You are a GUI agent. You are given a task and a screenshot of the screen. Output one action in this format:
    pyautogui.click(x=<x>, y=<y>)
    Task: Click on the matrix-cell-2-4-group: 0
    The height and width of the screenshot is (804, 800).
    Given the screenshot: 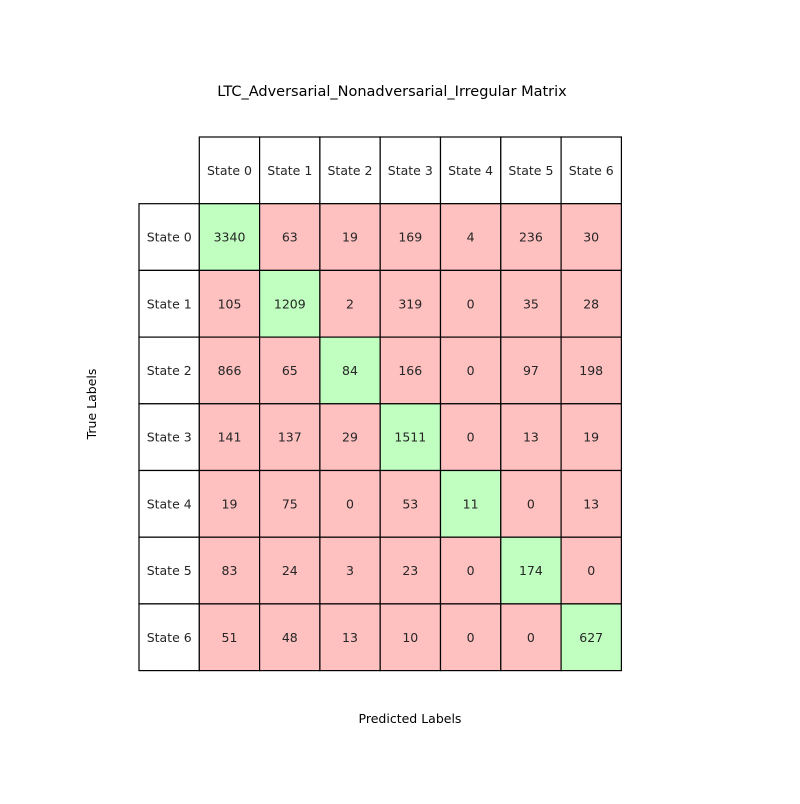 What is the action you would take?
    pyautogui.click(x=470, y=370)
    